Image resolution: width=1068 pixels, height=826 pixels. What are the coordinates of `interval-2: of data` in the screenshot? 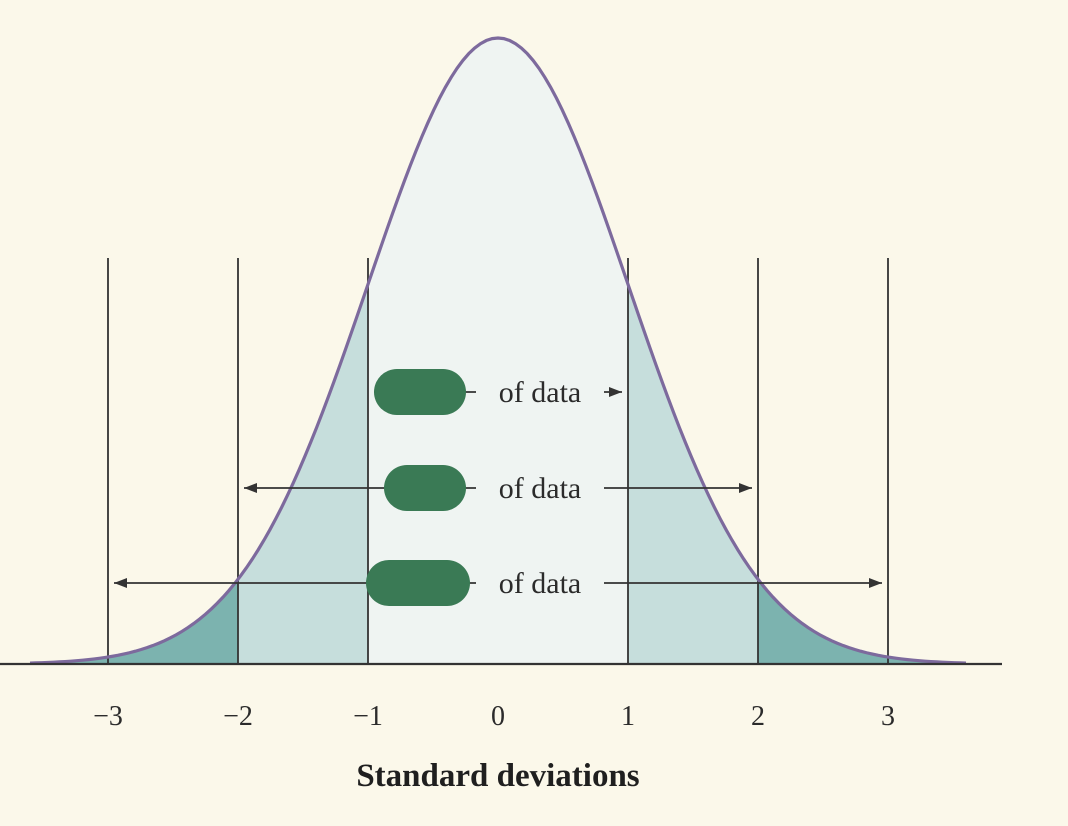 It's located at (498, 488).